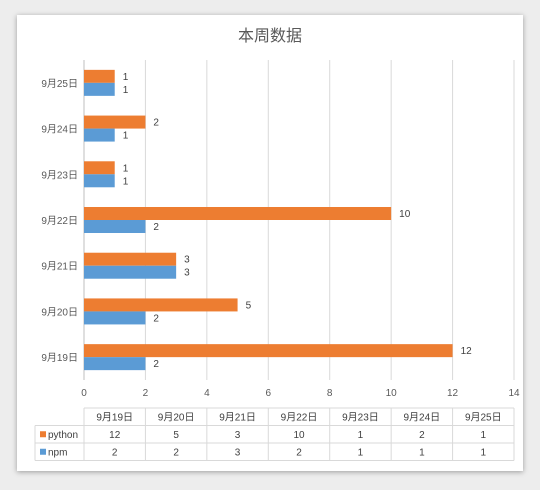  What do you see at coordinates (392, 393) in the screenshot?
I see `x-tick-label: 10` at bounding box center [392, 393].